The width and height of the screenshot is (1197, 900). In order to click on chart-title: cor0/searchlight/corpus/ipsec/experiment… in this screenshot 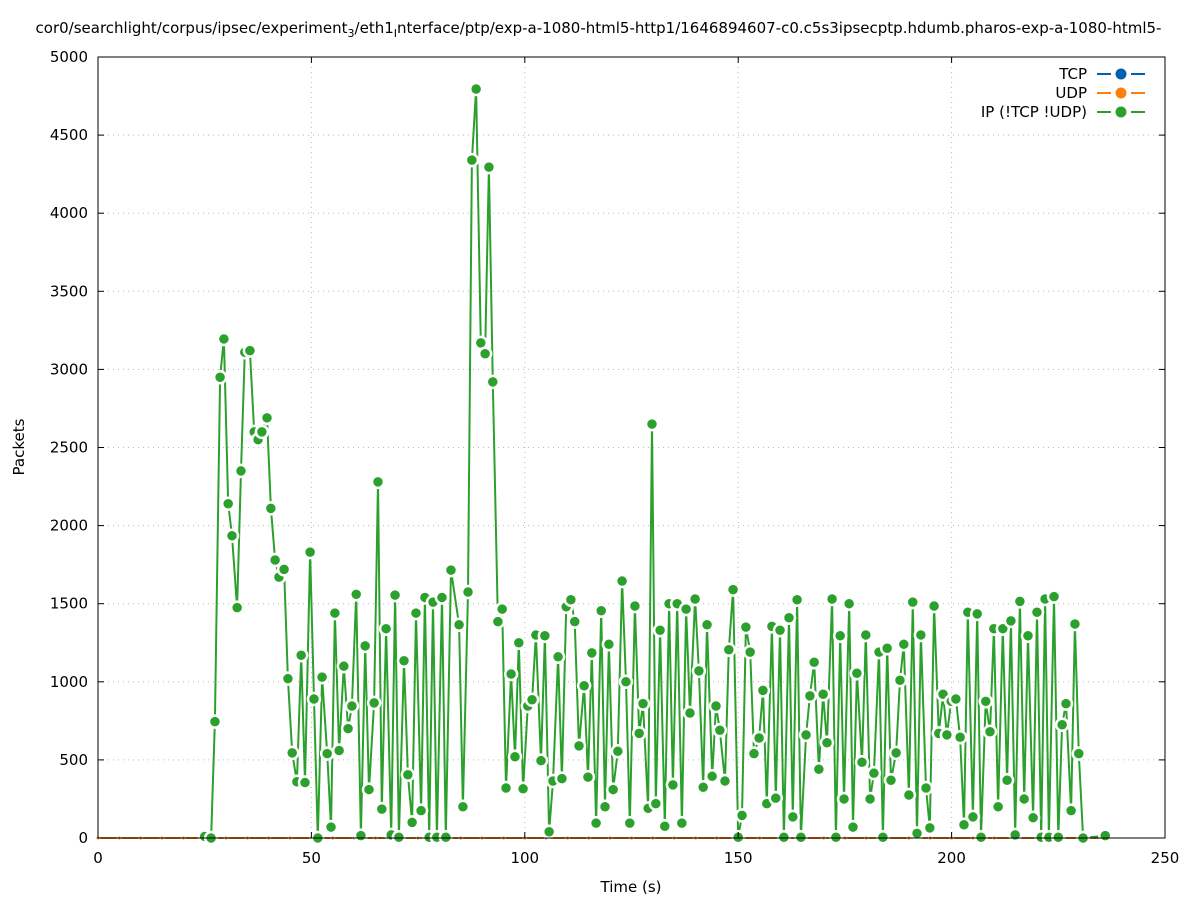, I will do `click(599, 29)`.